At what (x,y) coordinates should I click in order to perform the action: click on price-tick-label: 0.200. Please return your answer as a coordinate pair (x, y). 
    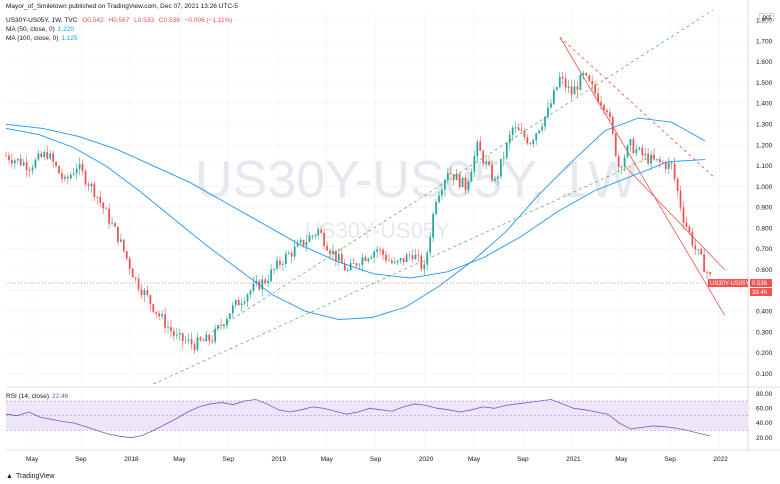
    Looking at the image, I should click on (764, 353).